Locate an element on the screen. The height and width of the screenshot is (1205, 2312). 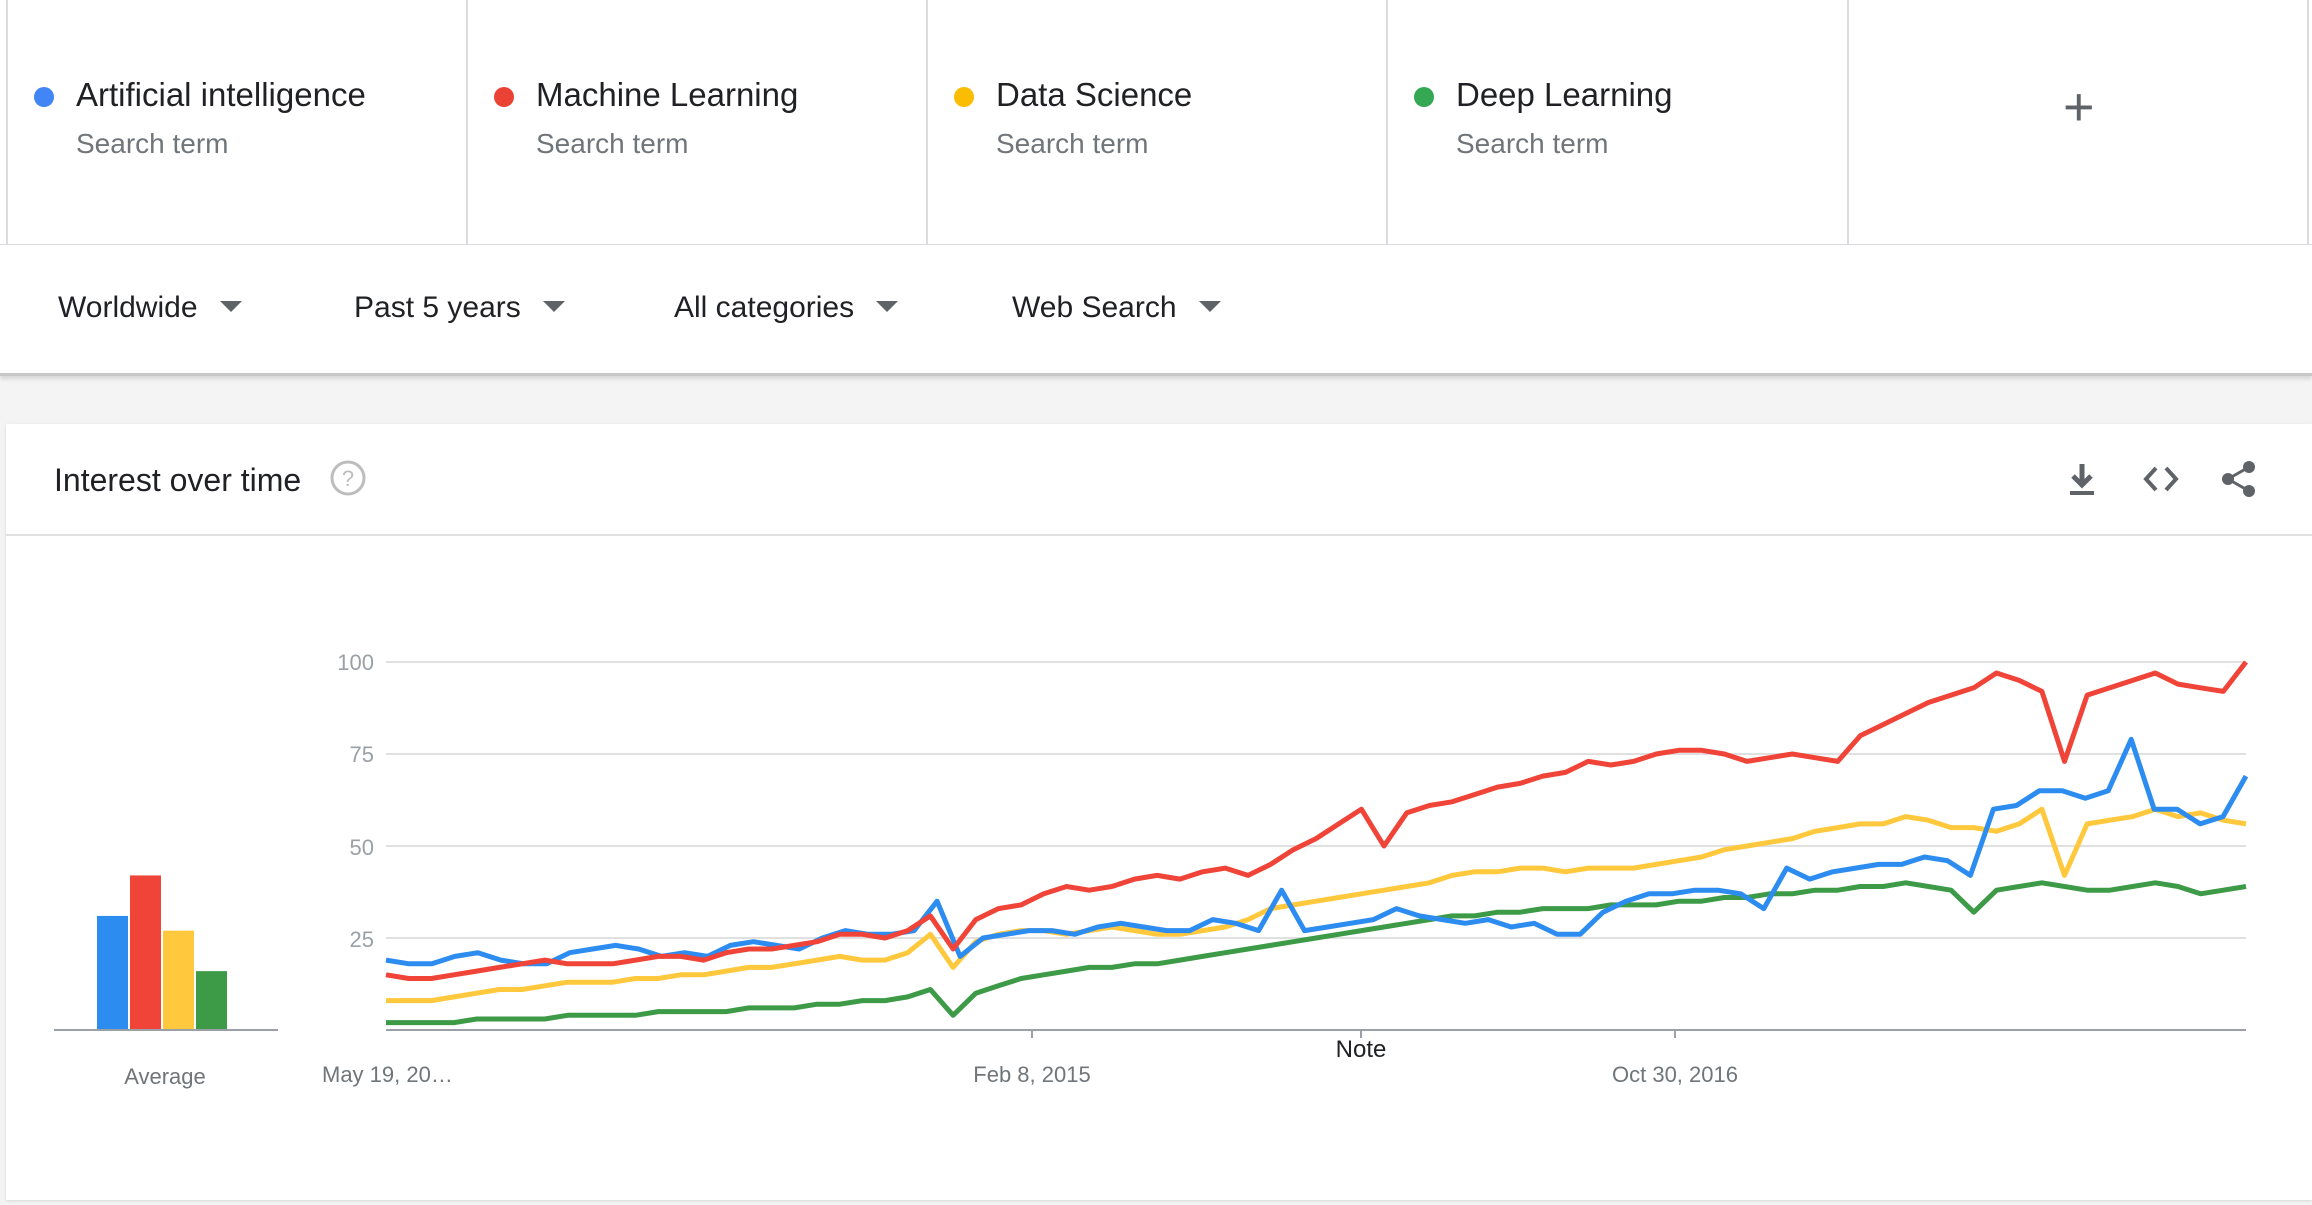
series-line-data-science is located at coordinates (1316, 905).